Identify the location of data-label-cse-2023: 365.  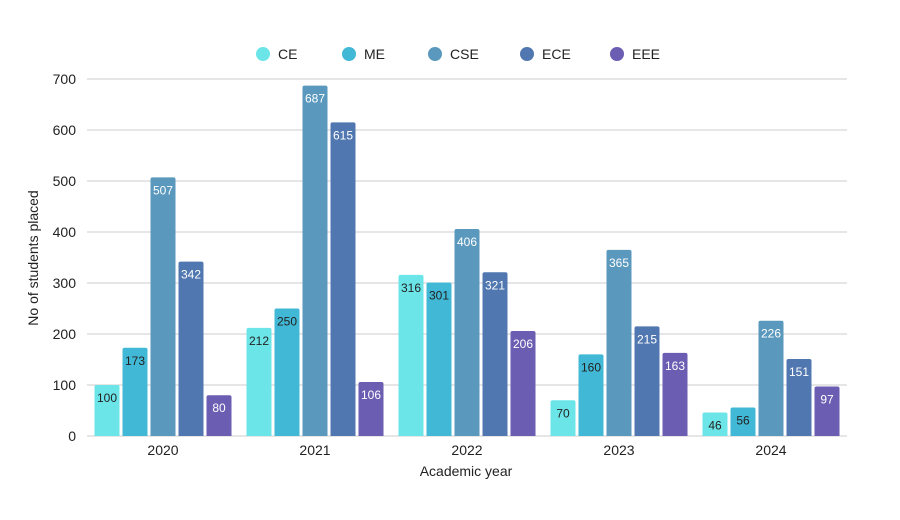
(619, 263).